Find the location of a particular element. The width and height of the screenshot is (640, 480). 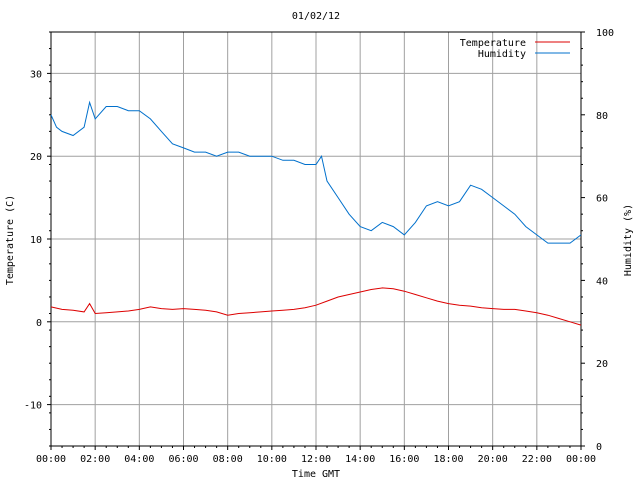

x-tick-label: 02:00 is located at coordinates (95, 459).